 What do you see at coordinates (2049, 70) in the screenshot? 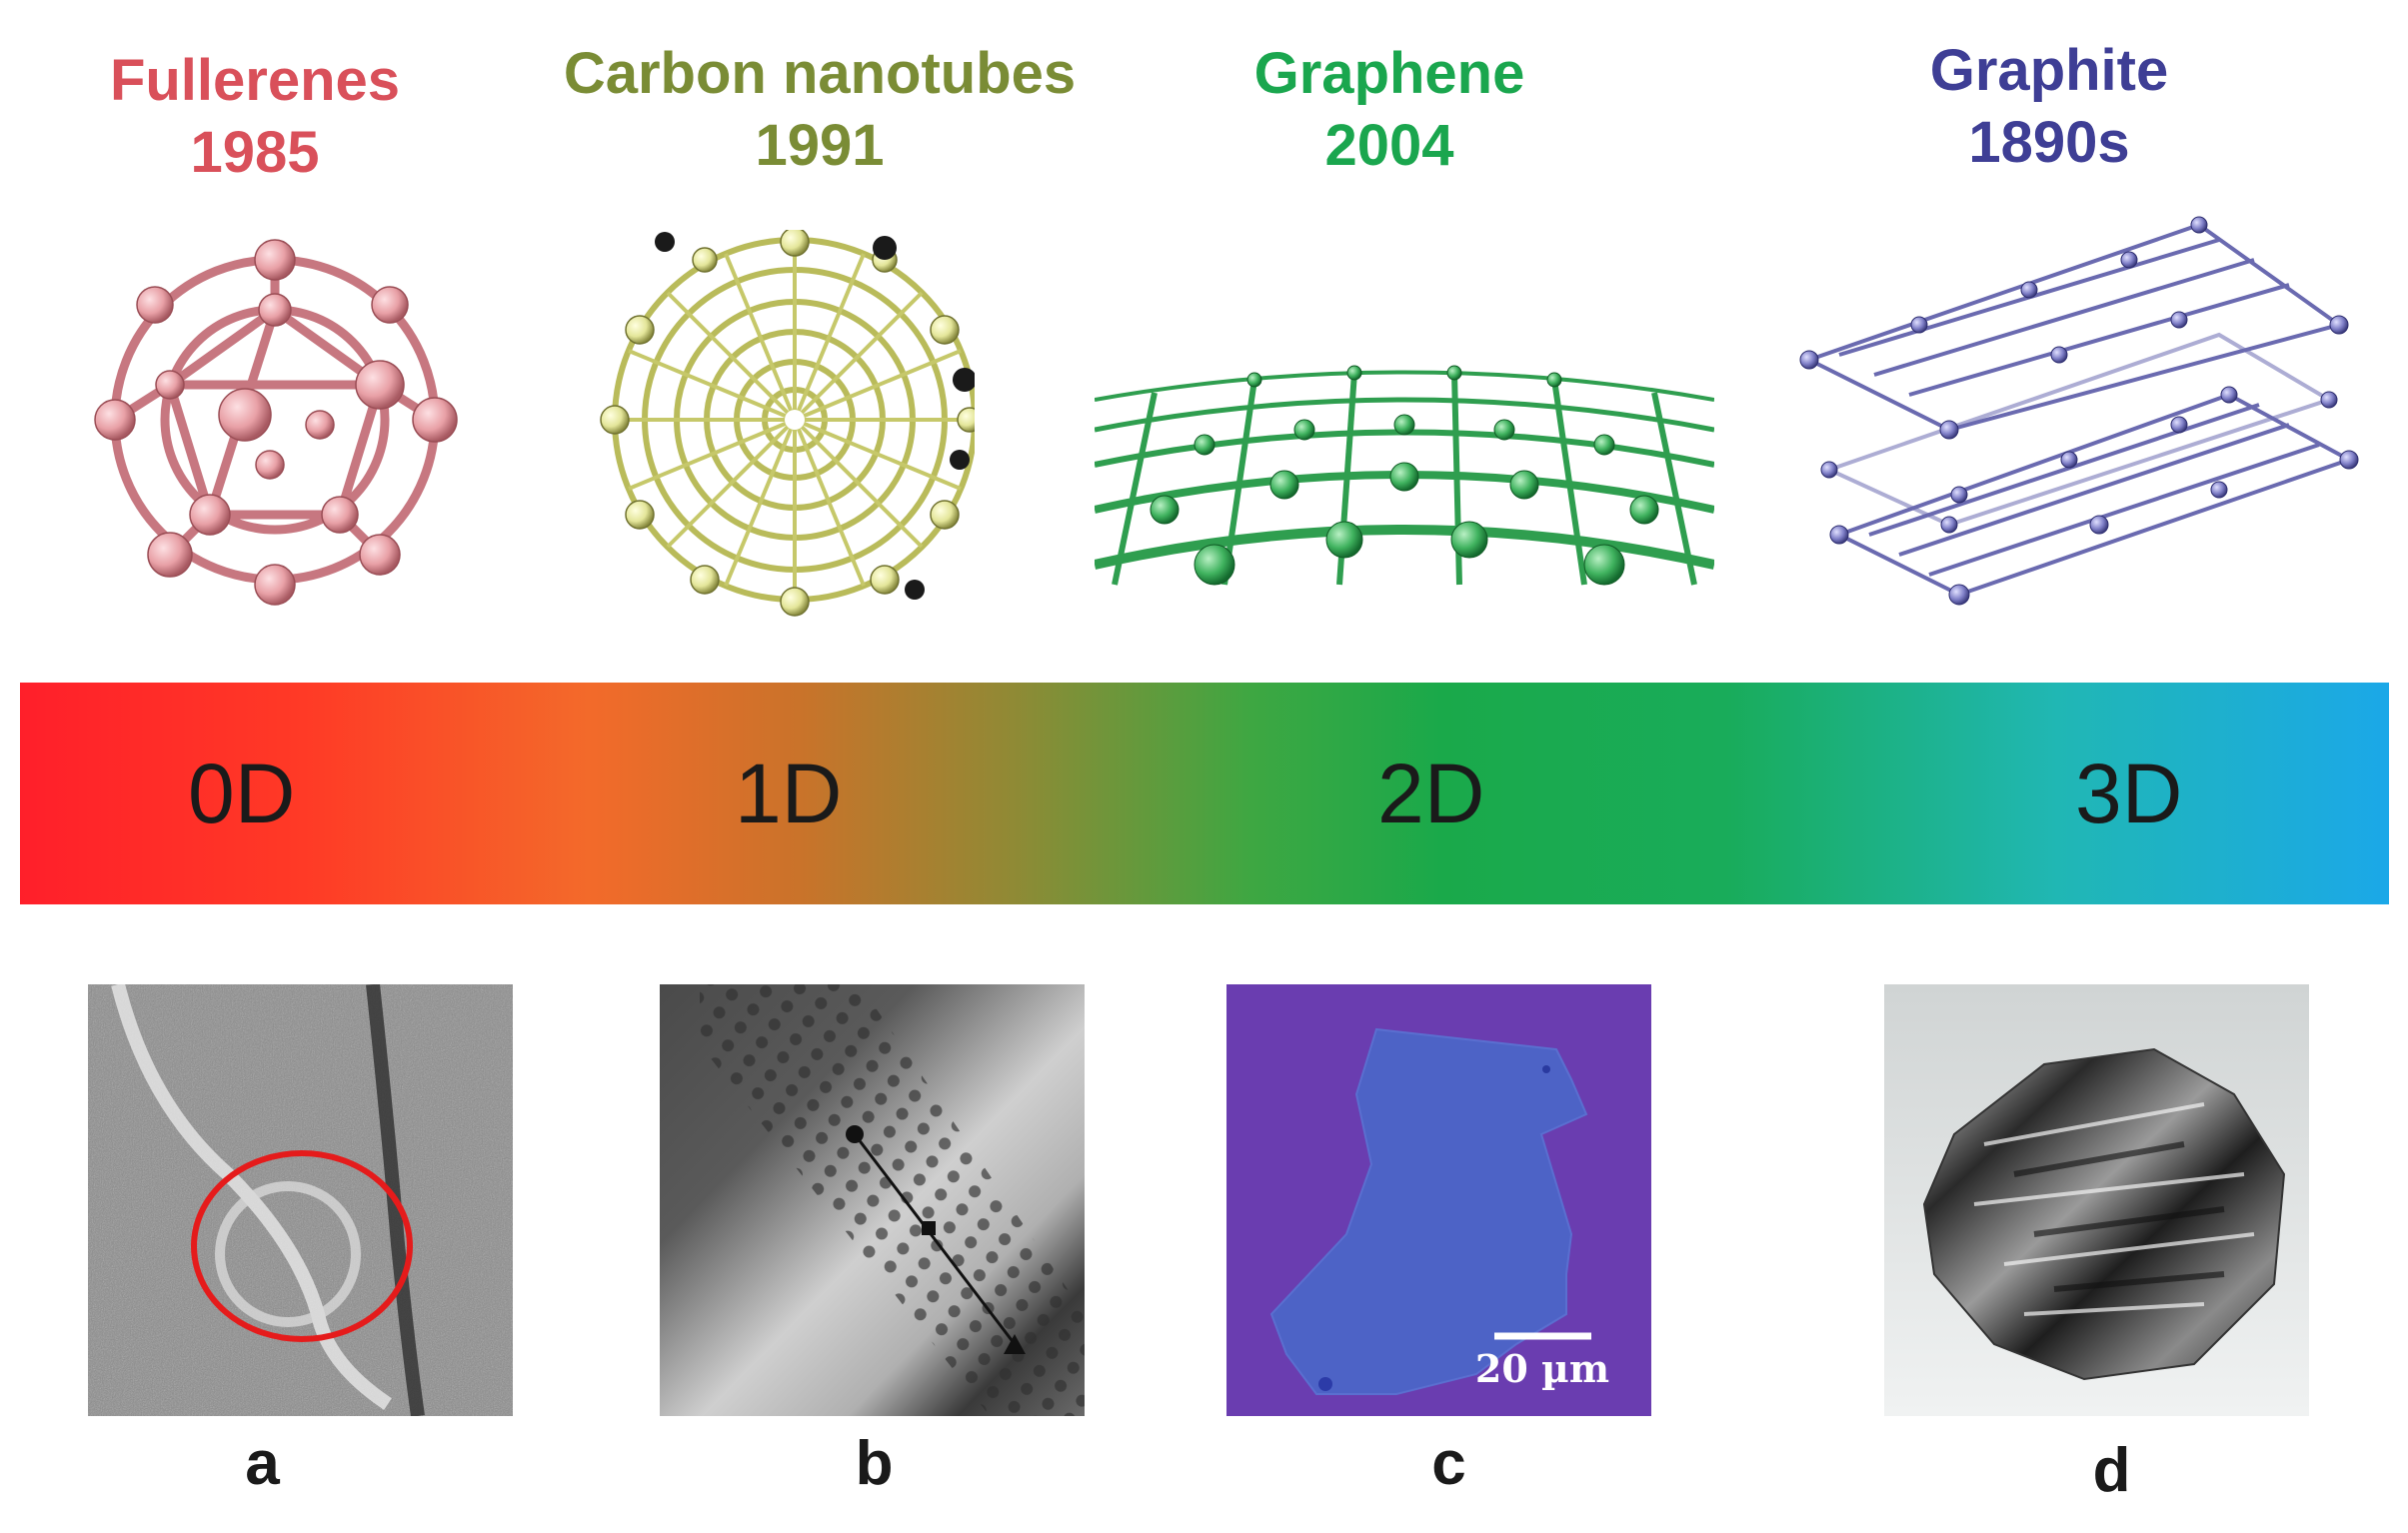
I see `title-graphite-name: Graphite` at bounding box center [2049, 70].